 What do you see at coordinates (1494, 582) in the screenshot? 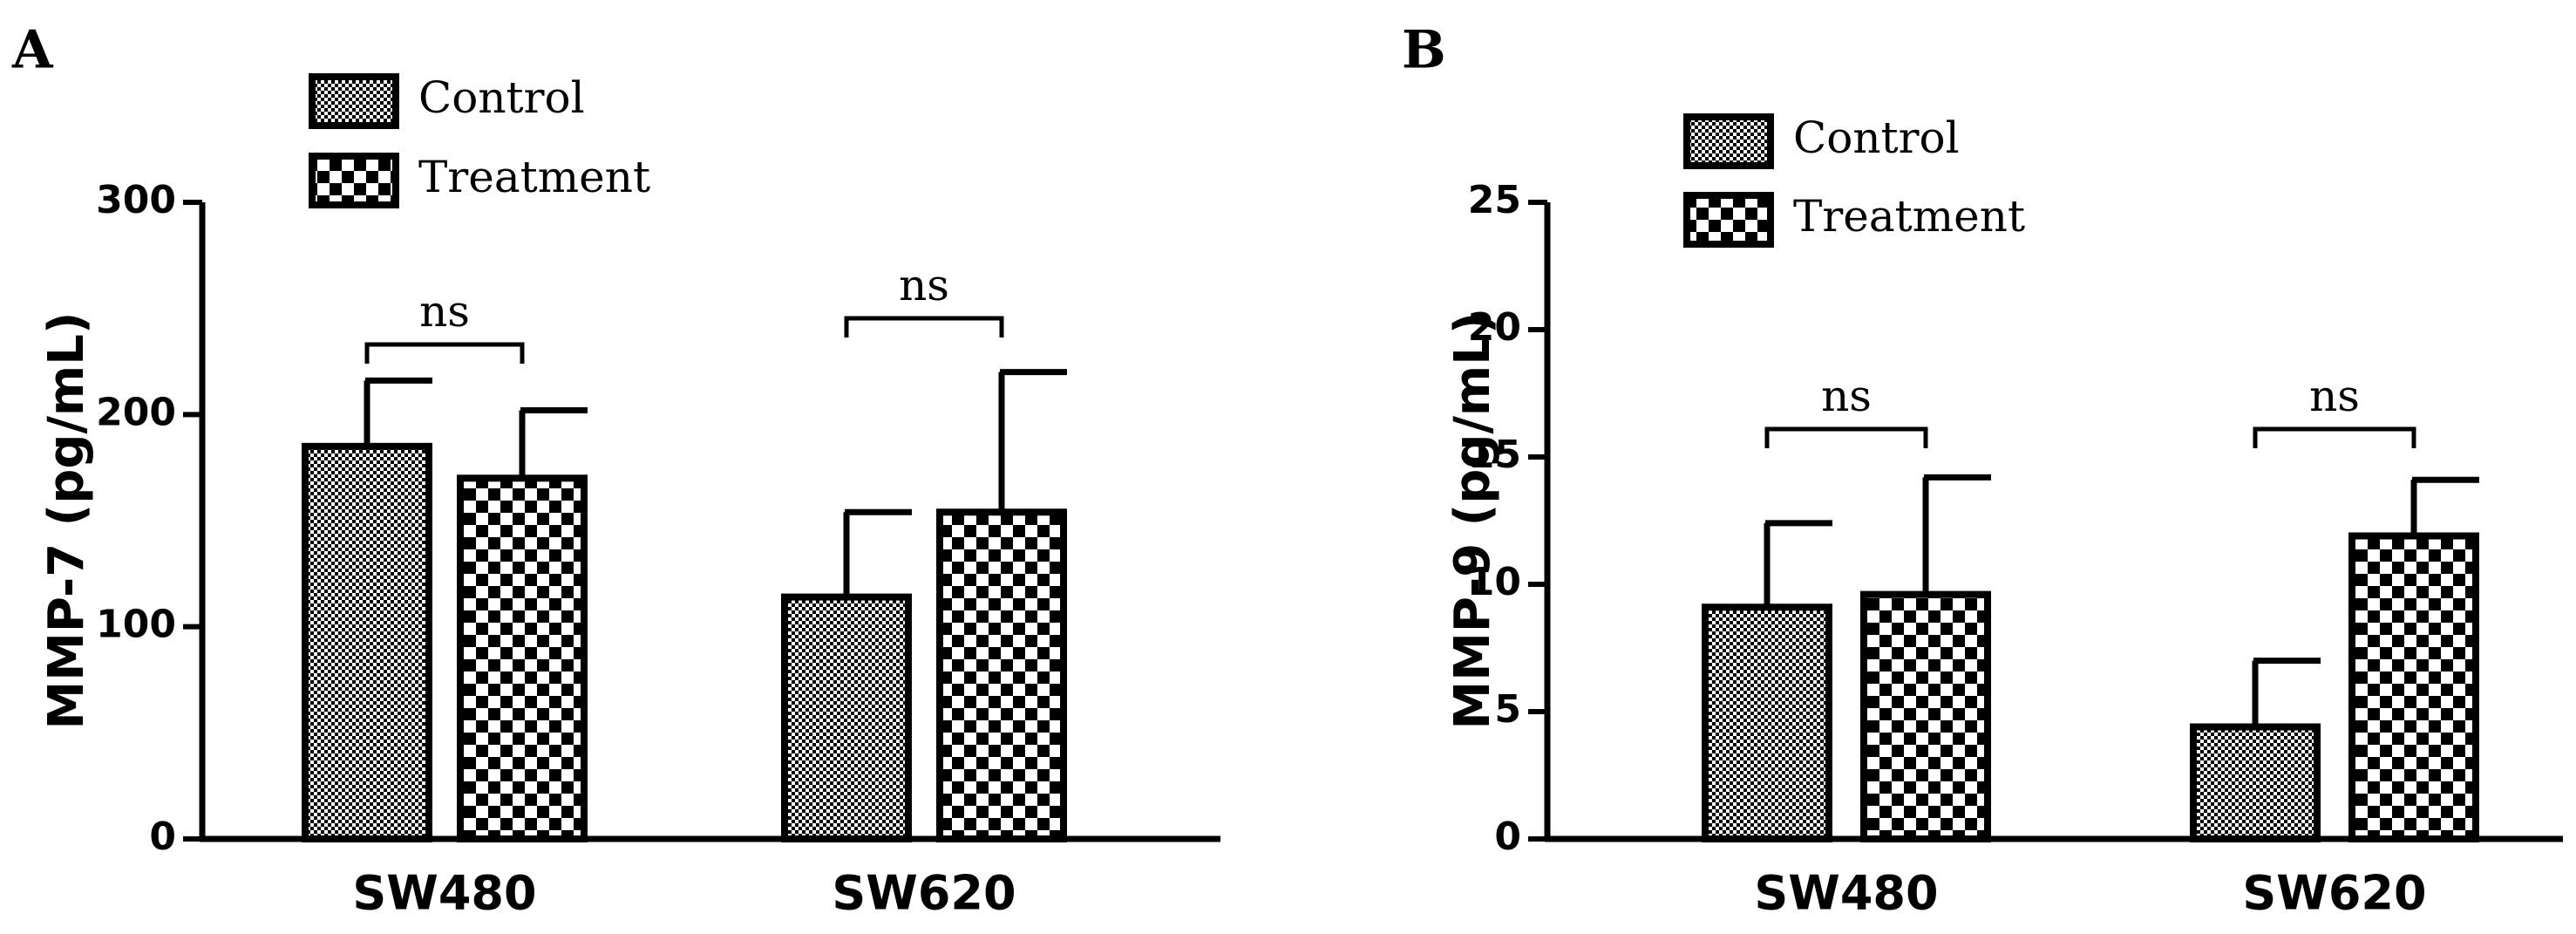
I see `y-tick-label: 10` at bounding box center [1494, 582].